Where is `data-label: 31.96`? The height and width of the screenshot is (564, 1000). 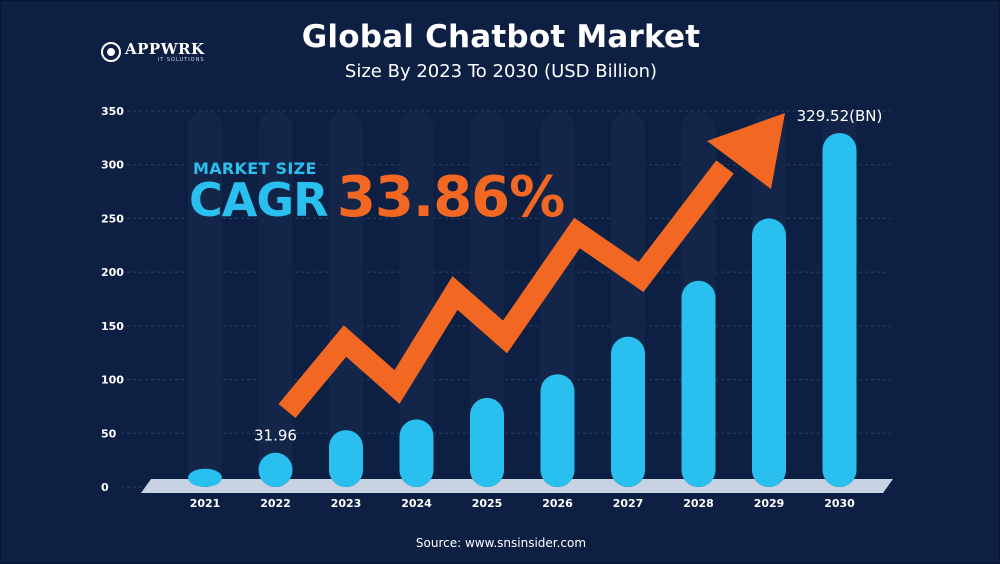 data-label: 31.96 is located at coordinates (275, 436).